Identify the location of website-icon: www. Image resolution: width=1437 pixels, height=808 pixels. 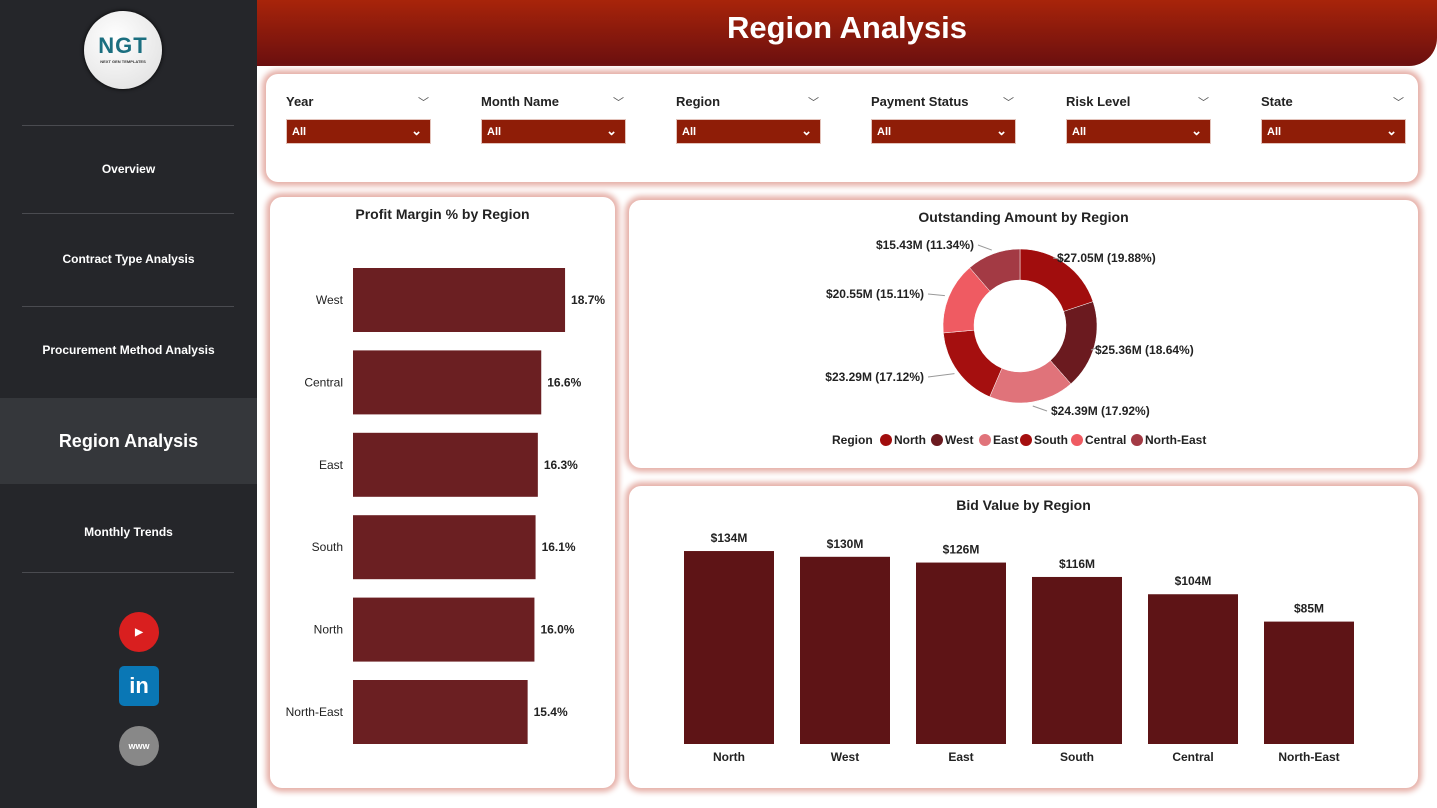
(139, 746).